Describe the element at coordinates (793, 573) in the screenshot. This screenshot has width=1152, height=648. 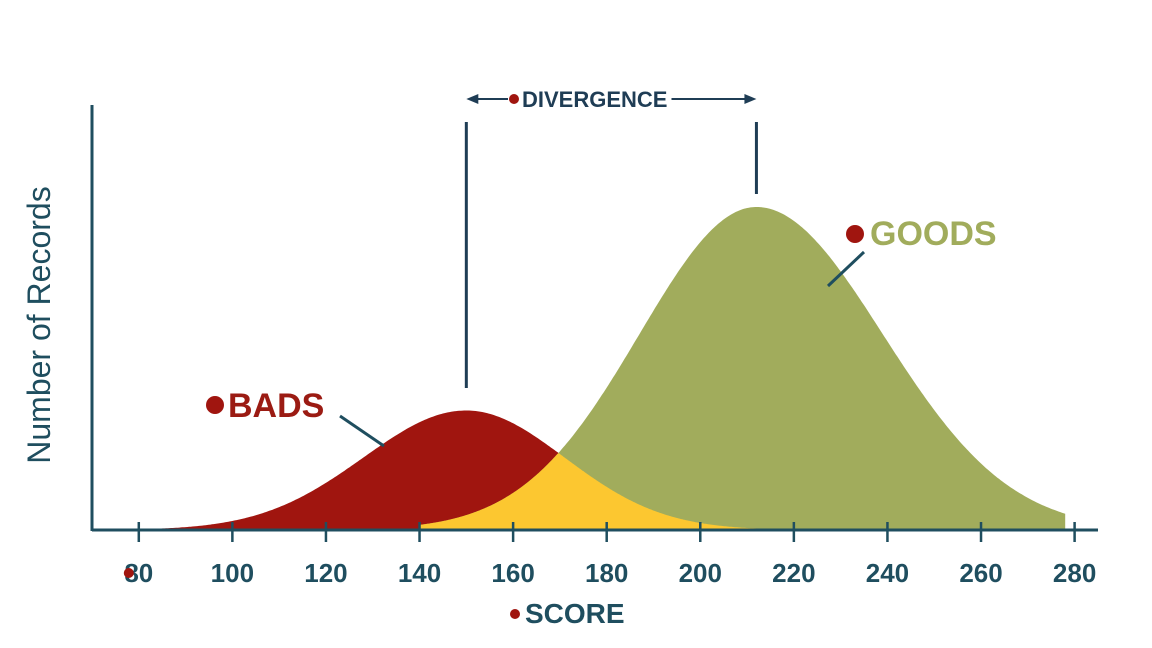
I see `x-tick-label-220: 220` at that location.